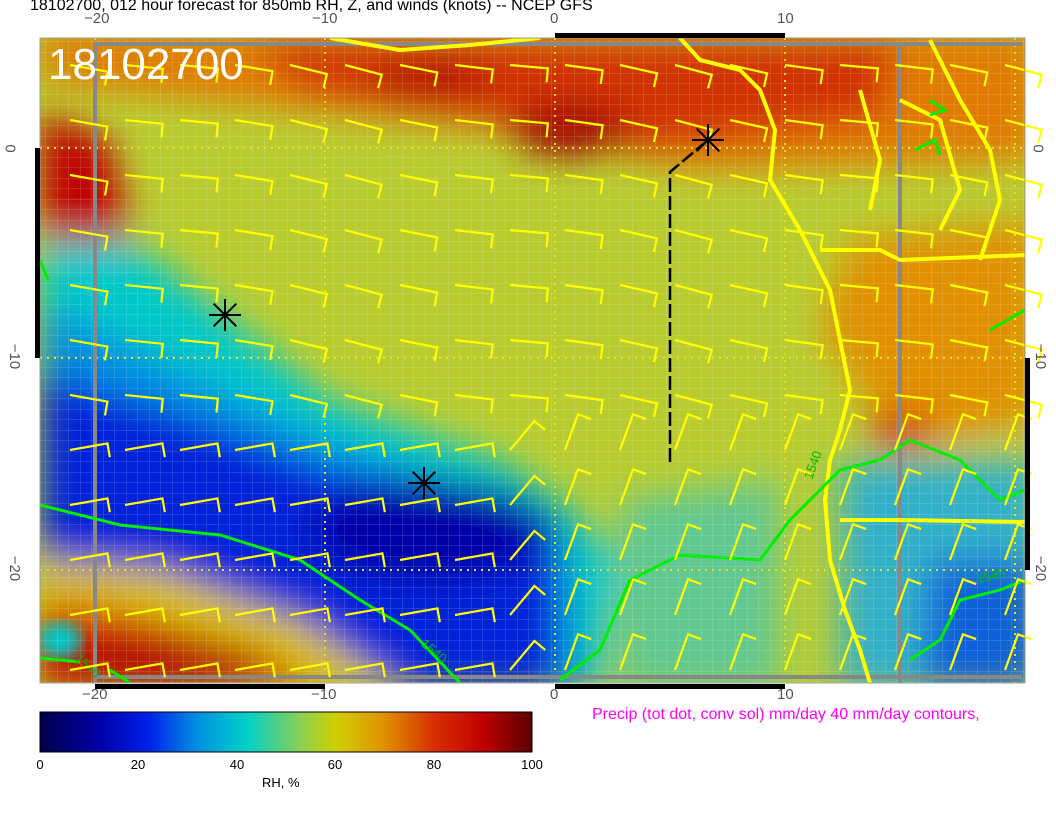 This screenshot has width=1056, height=816. Describe the element at coordinates (991, 576) in the screenshot. I see `contour-label: 1560` at that location.